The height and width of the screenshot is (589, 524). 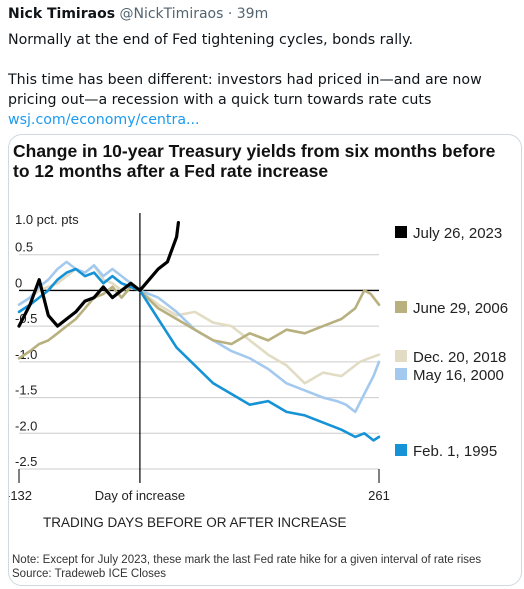 I want to click on y-unit-label: 1.0 pct. pts, so click(x=47, y=219).